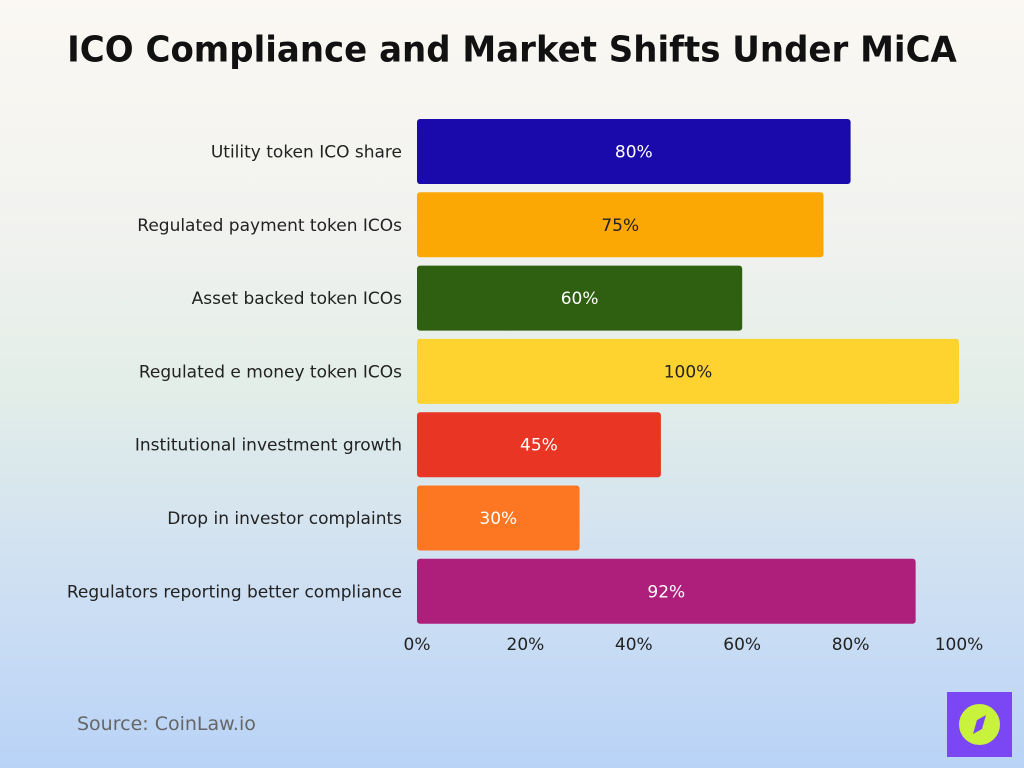 This screenshot has width=1024, height=768. Describe the element at coordinates (306, 153) in the screenshot. I see `category-label: Utility token ICO share` at that location.